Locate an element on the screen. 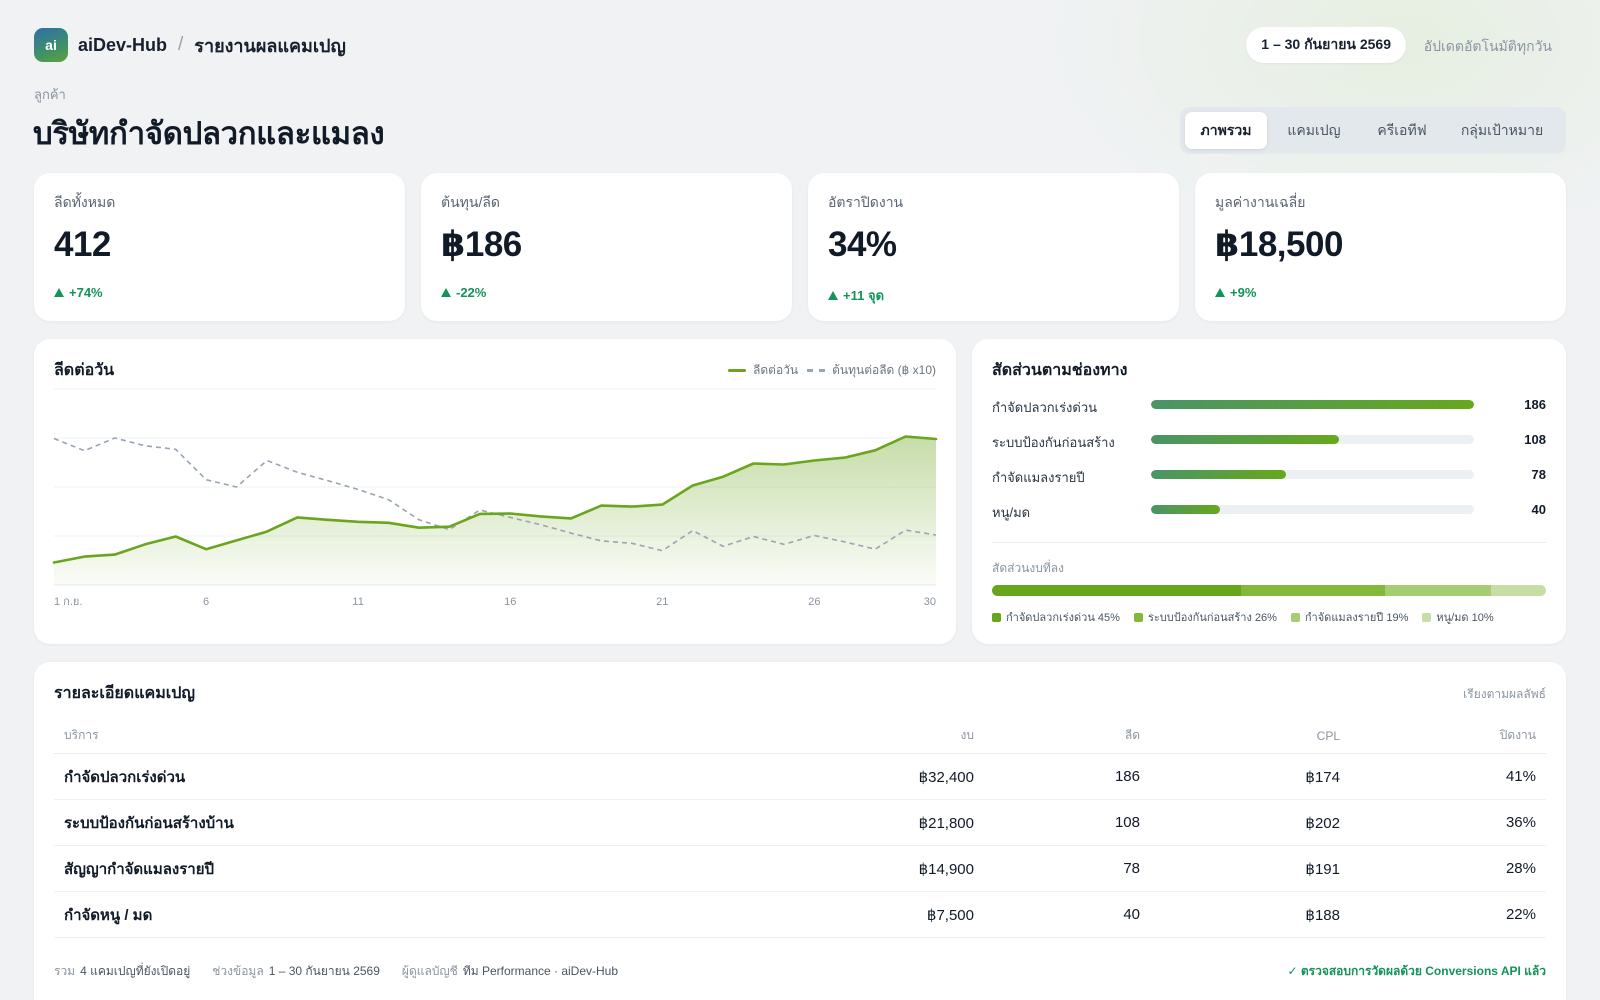  footer-owner-value: ทีม Performance · aiDev-Hub is located at coordinates (540, 971).